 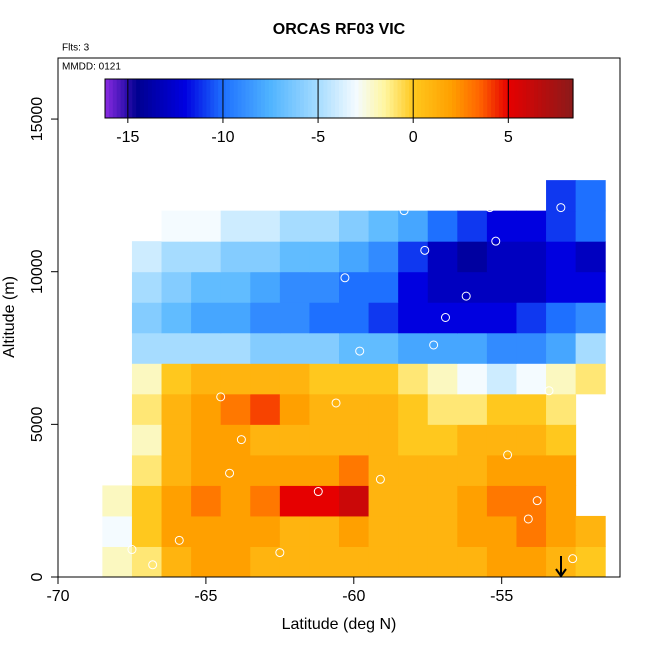 What do you see at coordinates (205, 596) in the screenshot?
I see `x-tick-label: -65` at bounding box center [205, 596].